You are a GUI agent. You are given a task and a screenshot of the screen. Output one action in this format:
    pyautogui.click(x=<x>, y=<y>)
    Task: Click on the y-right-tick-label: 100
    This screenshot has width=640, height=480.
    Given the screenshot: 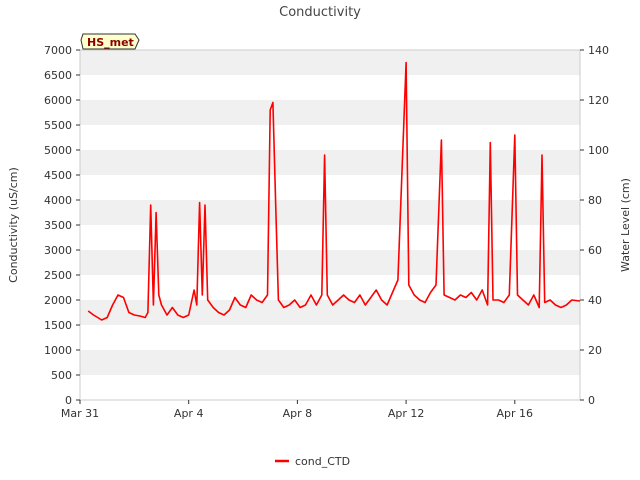 What is the action you would take?
    pyautogui.click(x=598, y=150)
    